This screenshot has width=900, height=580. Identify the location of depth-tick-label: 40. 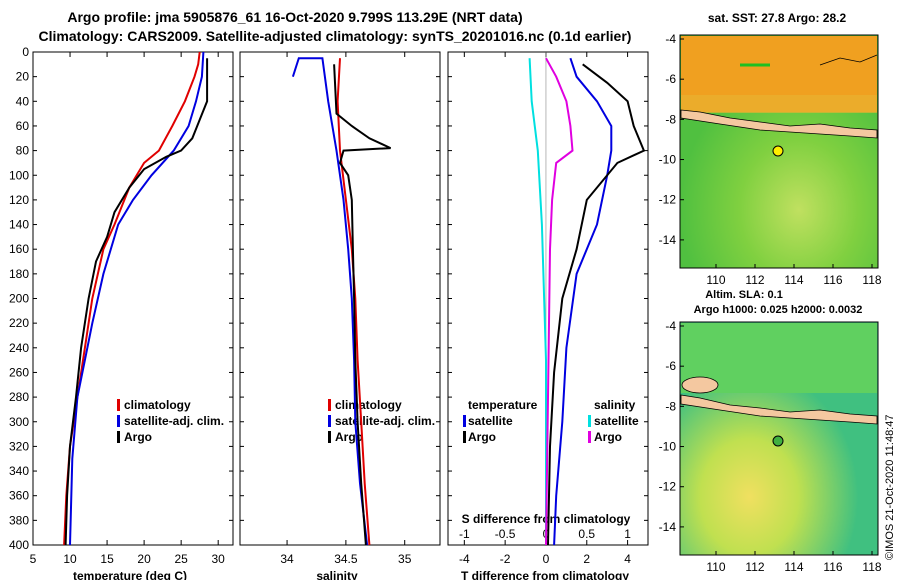
(23, 101).